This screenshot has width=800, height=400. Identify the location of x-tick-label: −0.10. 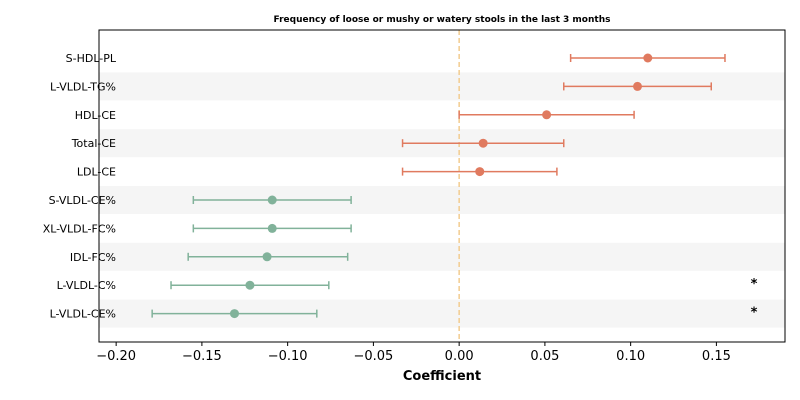
(288, 356).